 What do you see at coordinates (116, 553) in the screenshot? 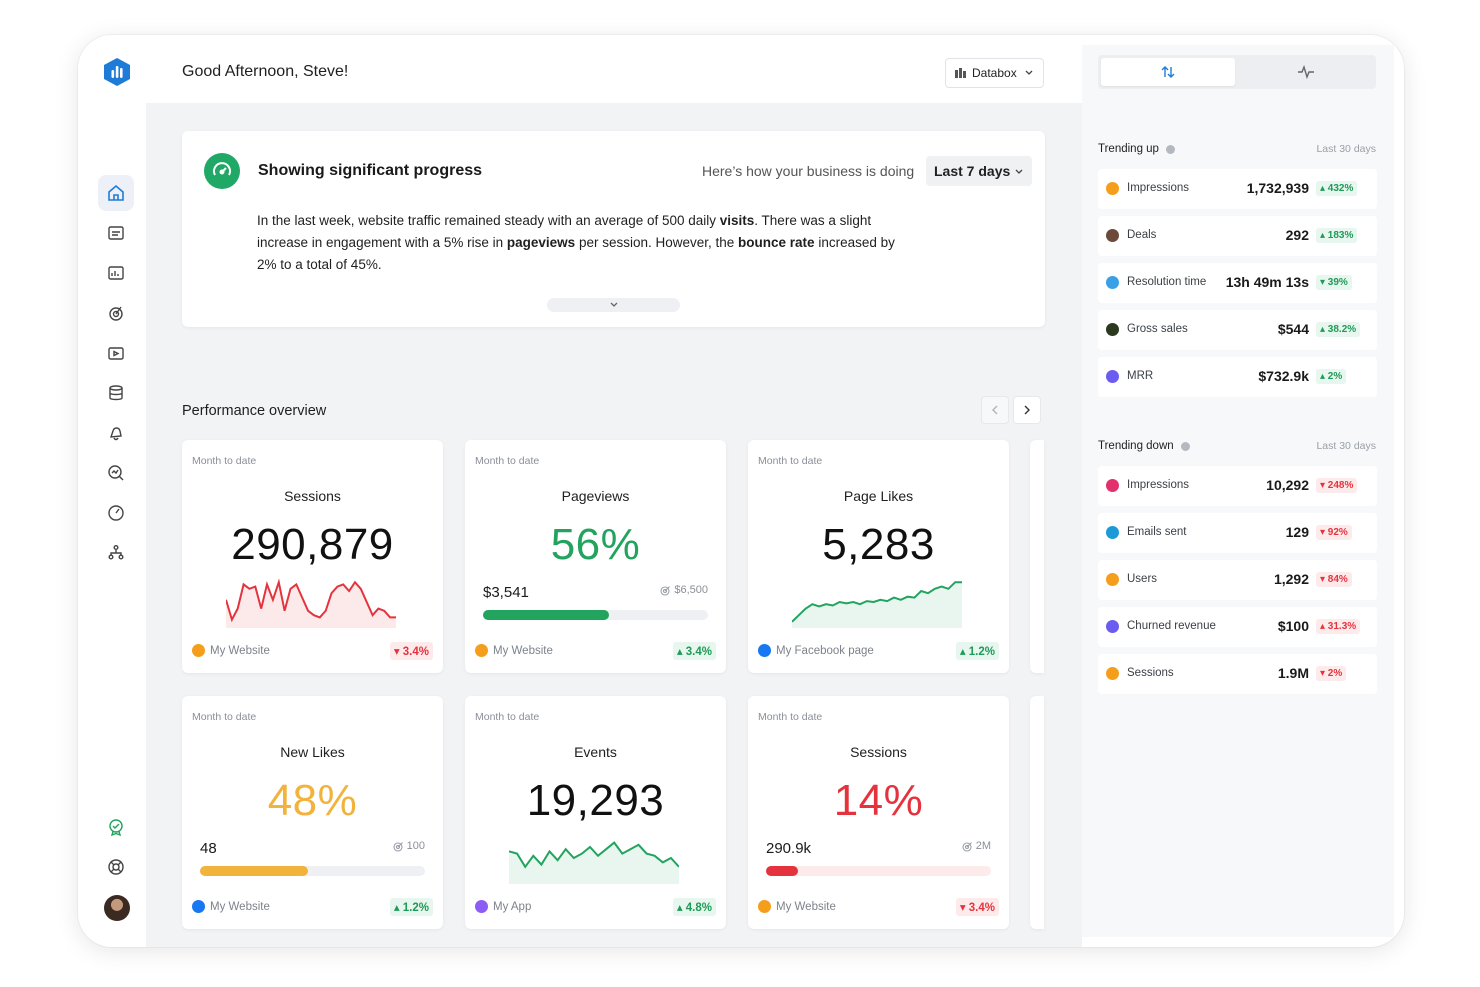
I see `team-icon` at bounding box center [116, 553].